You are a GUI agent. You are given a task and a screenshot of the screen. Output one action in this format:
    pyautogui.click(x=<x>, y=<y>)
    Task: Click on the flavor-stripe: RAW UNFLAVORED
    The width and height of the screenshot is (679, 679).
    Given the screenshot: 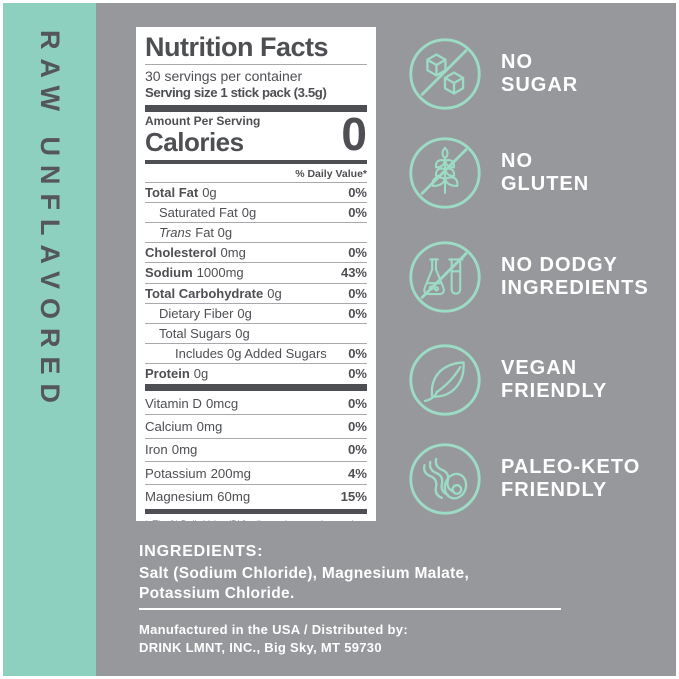 What is the action you would take?
    pyautogui.click(x=49, y=339)
    